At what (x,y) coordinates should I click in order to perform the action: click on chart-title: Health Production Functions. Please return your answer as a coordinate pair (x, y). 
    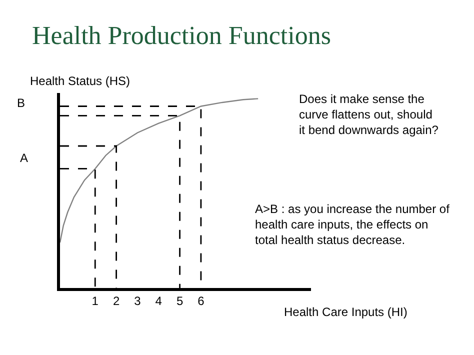
    Looking at the image, I should click on (181, 35).